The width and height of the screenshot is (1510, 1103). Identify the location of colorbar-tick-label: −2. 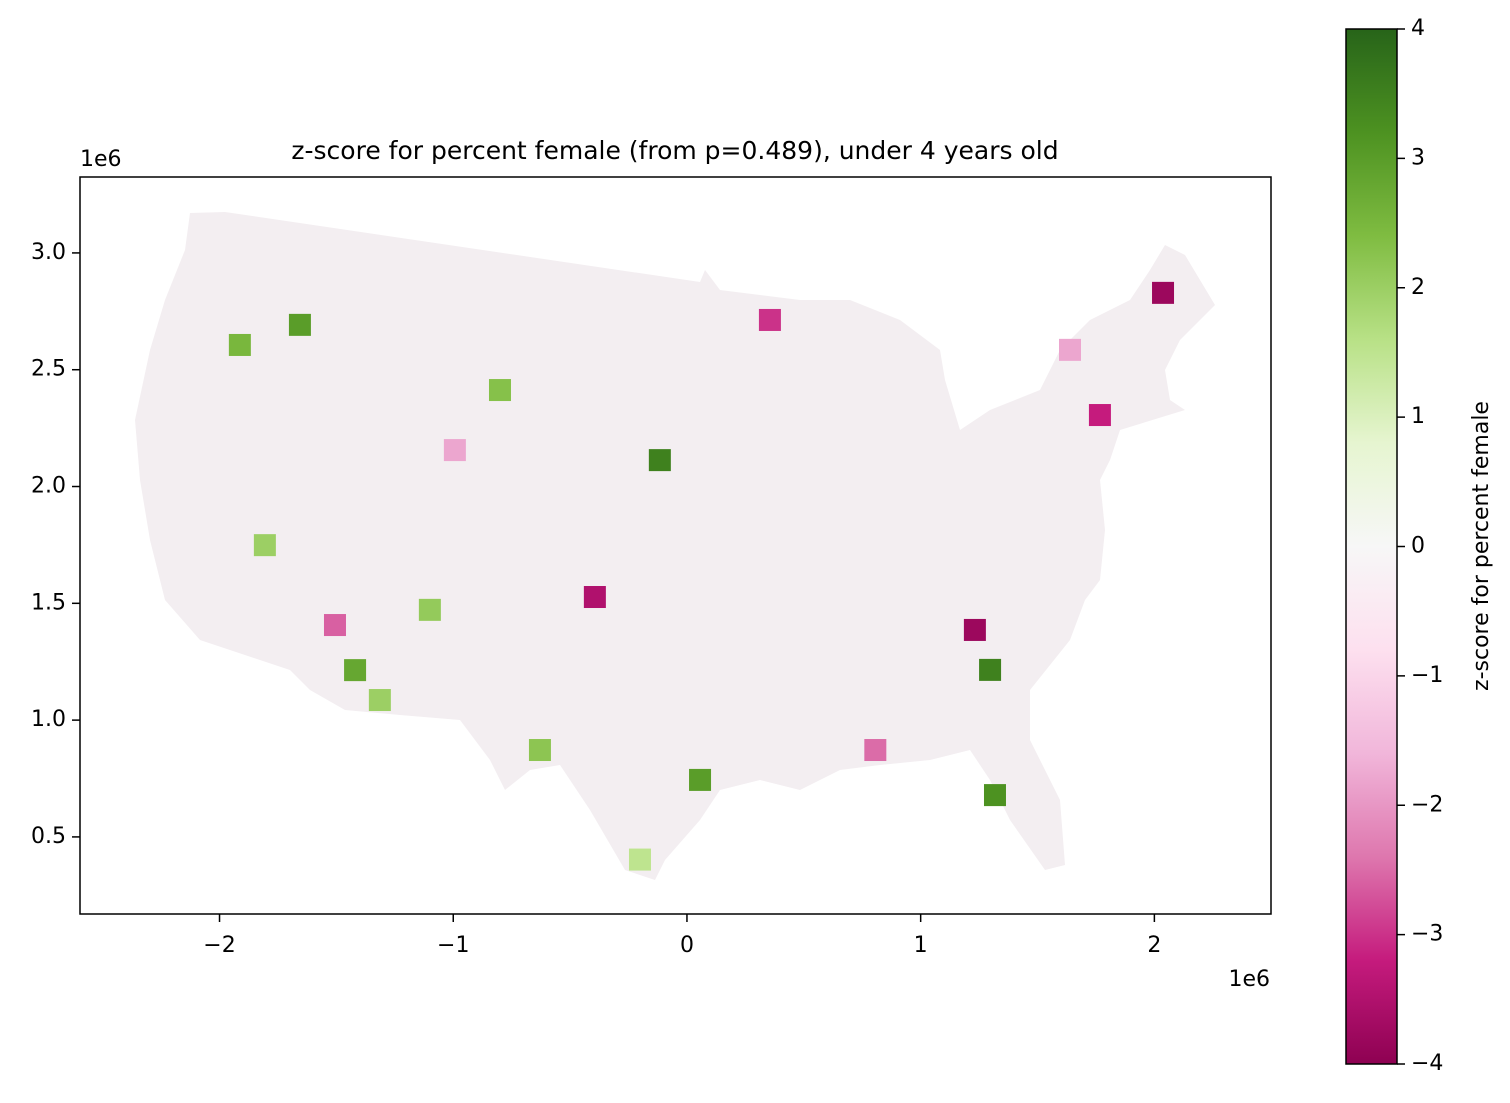
(1427, 804).